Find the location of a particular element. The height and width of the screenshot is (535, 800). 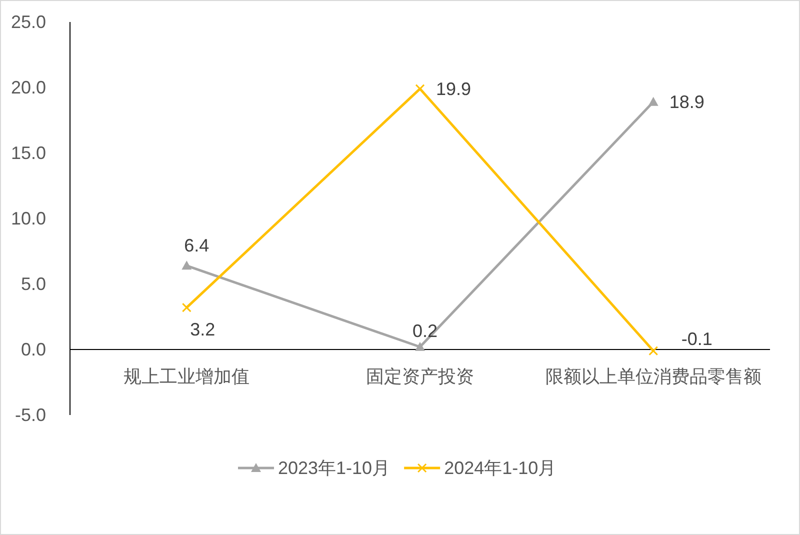

legend-label: 2024年1-10月 is located at coordinates (500, 468).